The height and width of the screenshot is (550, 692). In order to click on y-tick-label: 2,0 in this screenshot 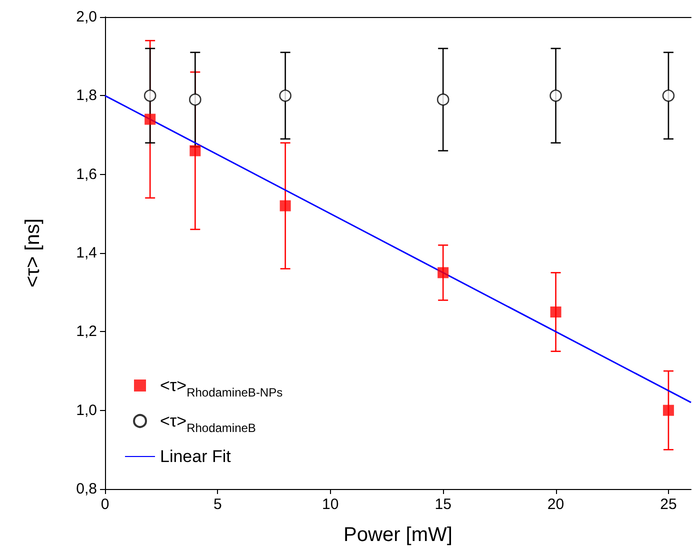, I will do `click(86, 17)`.